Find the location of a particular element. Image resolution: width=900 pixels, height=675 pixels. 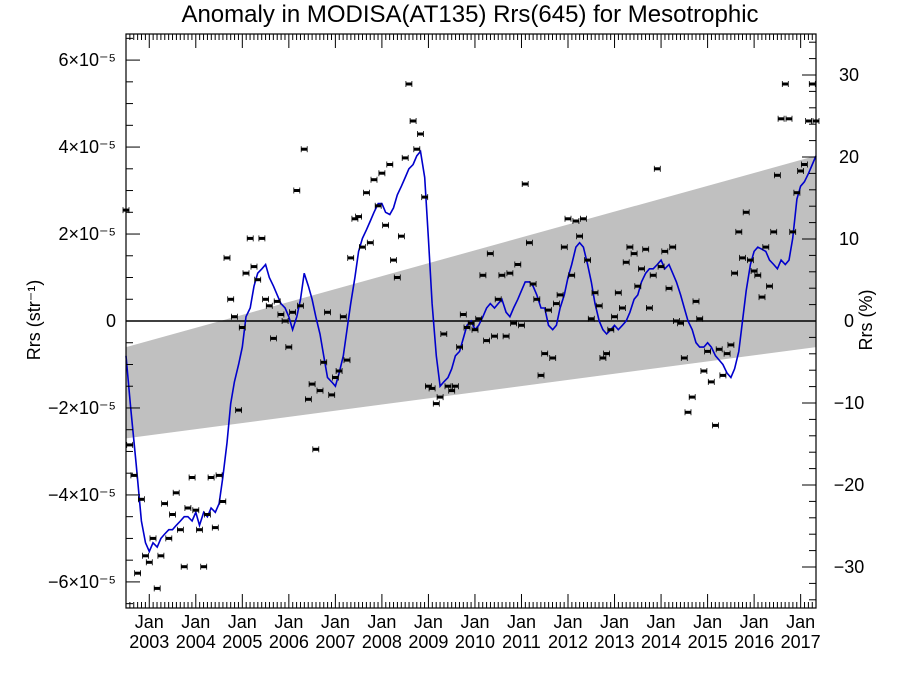

y-axis-label-right: Rrs (%) is located at coordinates (866, 320).